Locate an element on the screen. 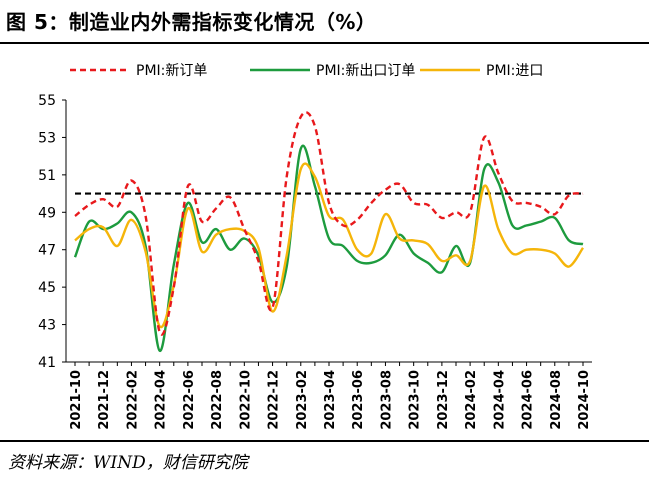 The width and height of the screenshot is (649, 478). y-tick-label: 53 is located at coordinates (47, 138).